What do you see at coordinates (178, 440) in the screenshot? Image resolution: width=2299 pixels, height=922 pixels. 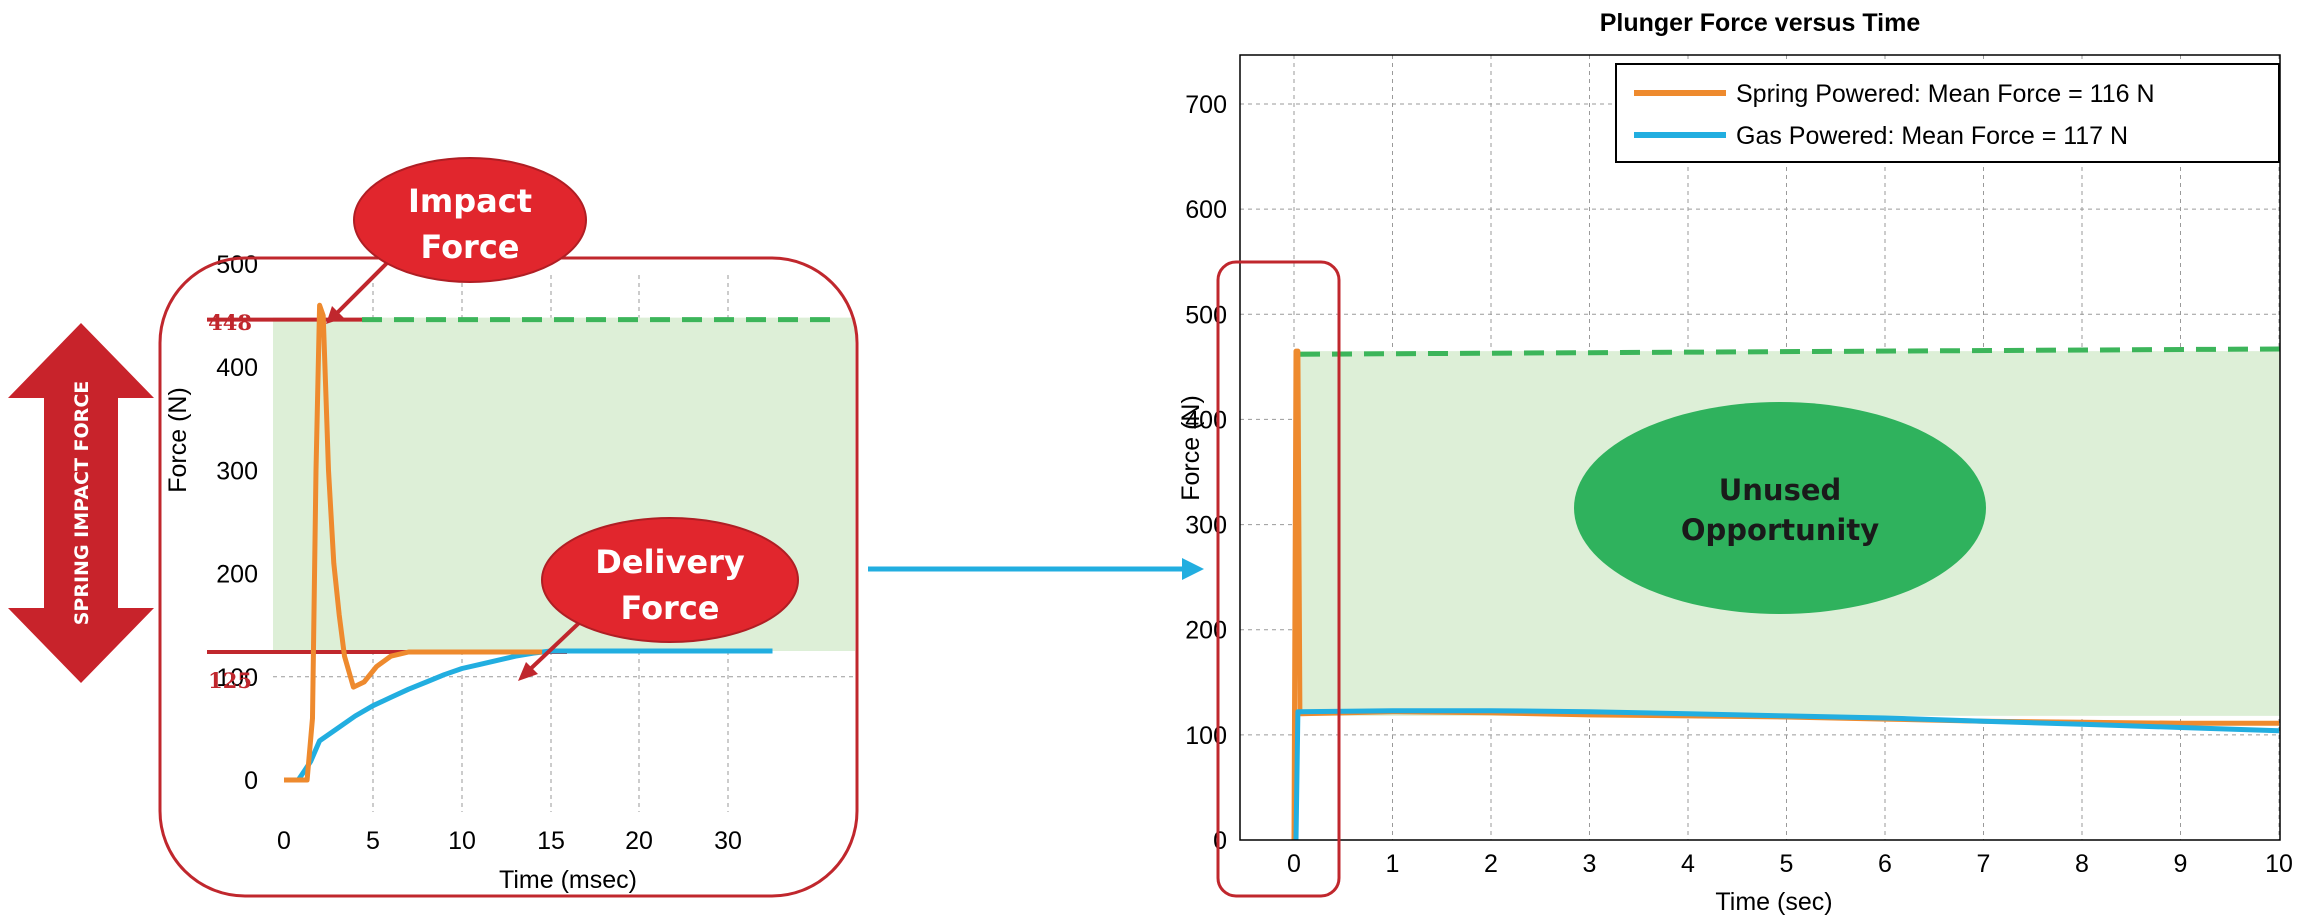 I see `left-ylabel: Force (N)` at bounding box center [178, 440].